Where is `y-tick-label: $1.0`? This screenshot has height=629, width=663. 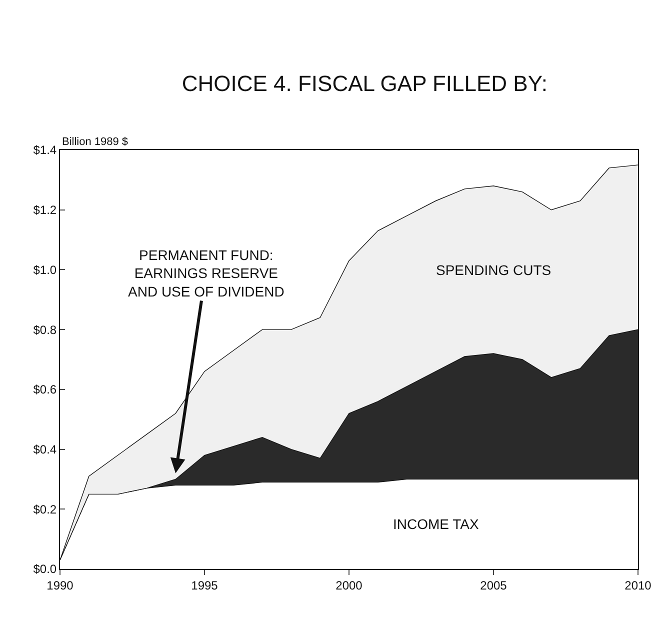
y-tick-label: $1.0 is located at coordinates (45, 269).